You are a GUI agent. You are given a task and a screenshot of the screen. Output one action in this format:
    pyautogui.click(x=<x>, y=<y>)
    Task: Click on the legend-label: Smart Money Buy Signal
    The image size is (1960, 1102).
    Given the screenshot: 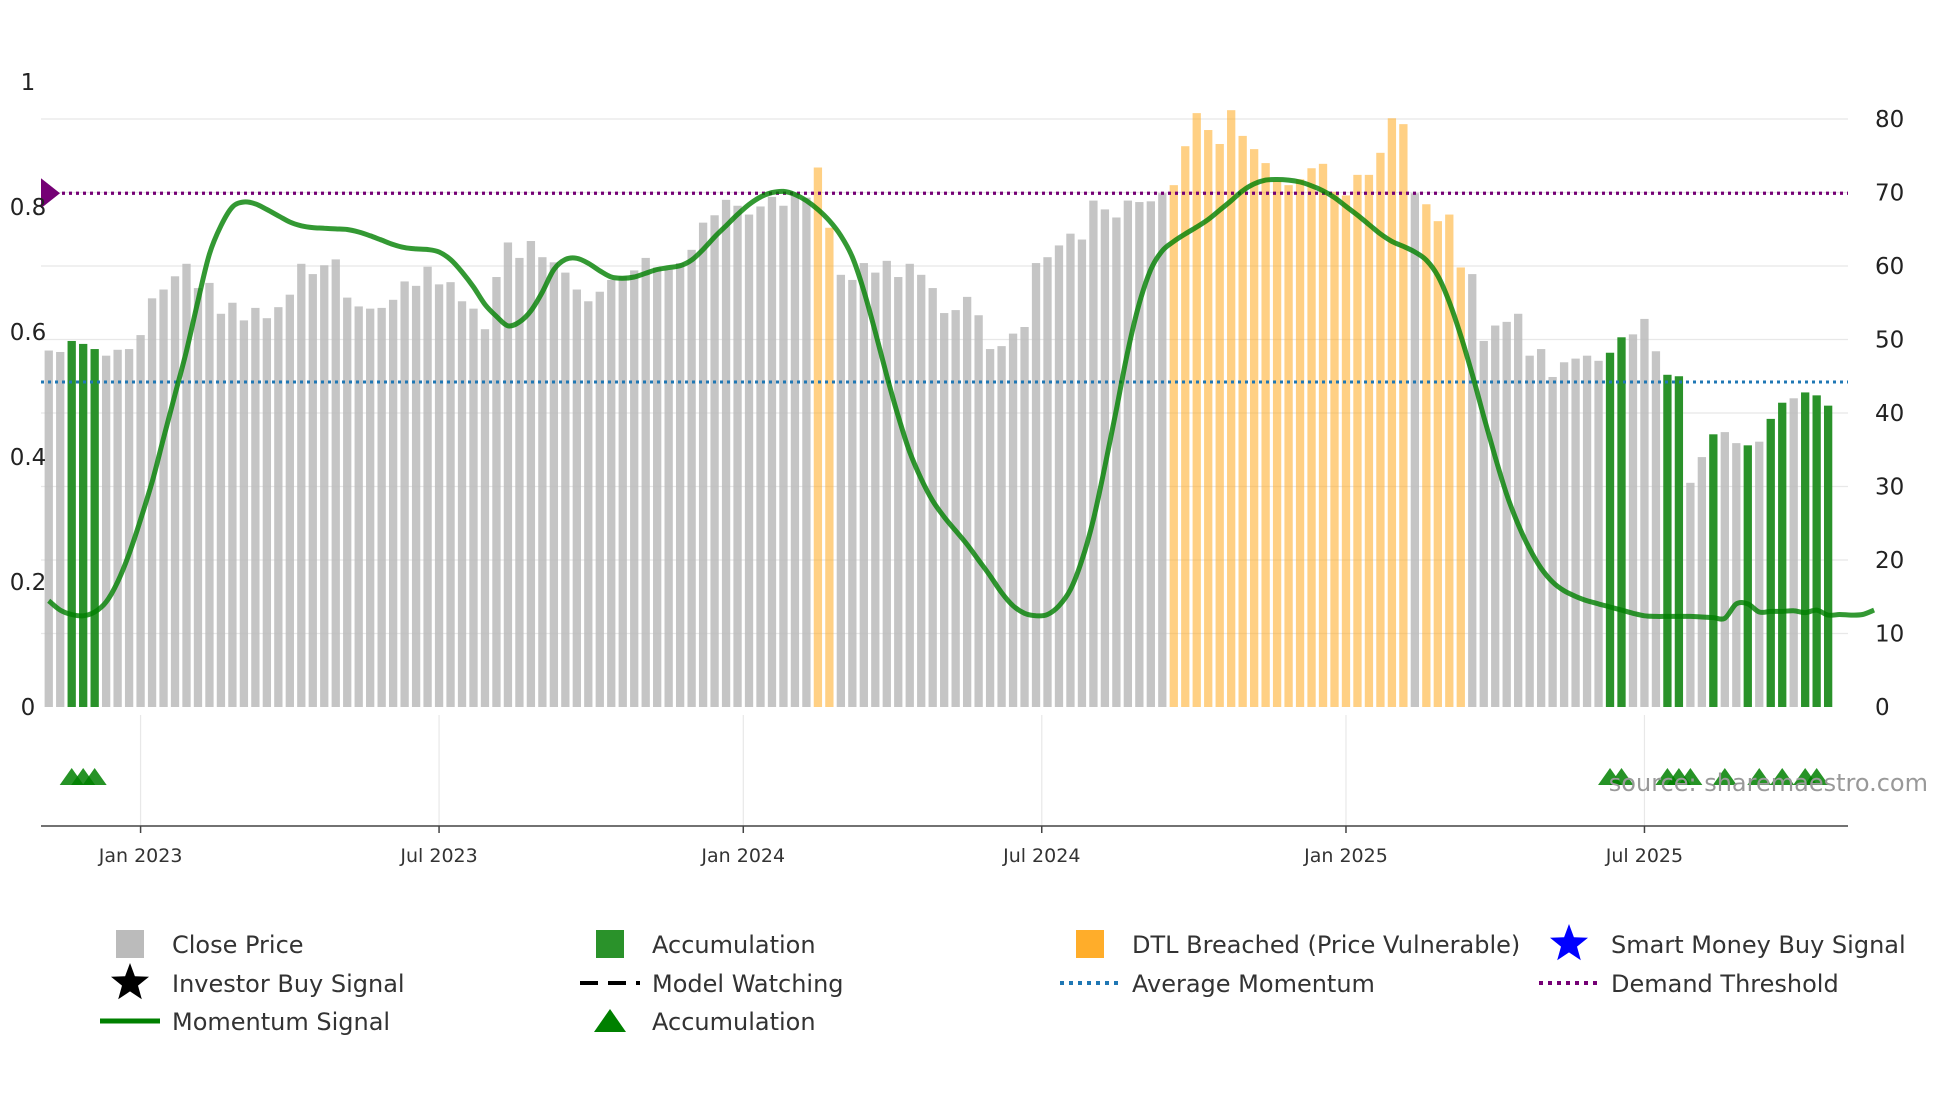 What is the action you would take?
    pyautogui.click(x=1758, y=945)
    